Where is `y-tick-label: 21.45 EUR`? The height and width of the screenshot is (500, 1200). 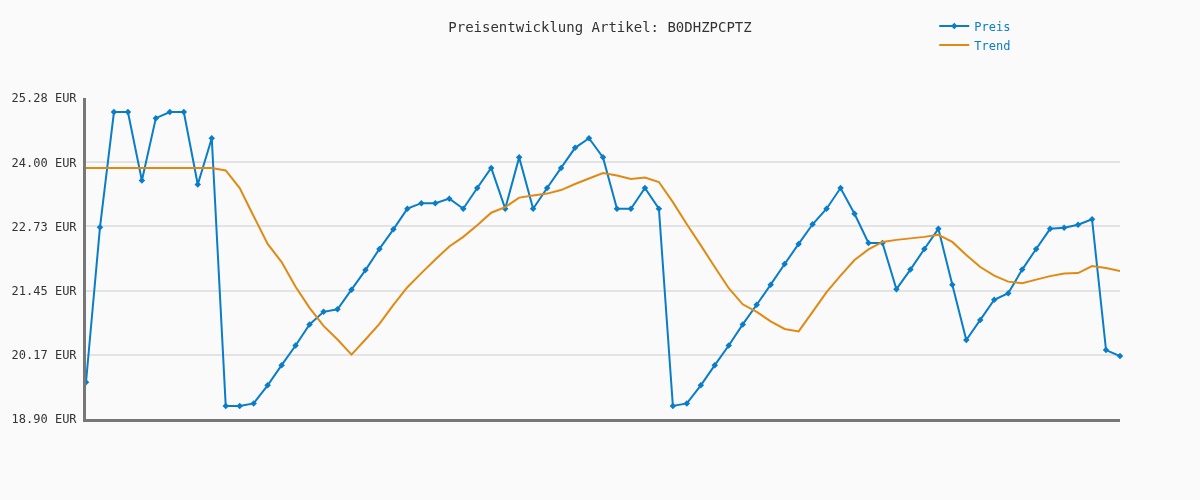
y-tick-label: 21.45 EUR is located at coordinates (44, 290).